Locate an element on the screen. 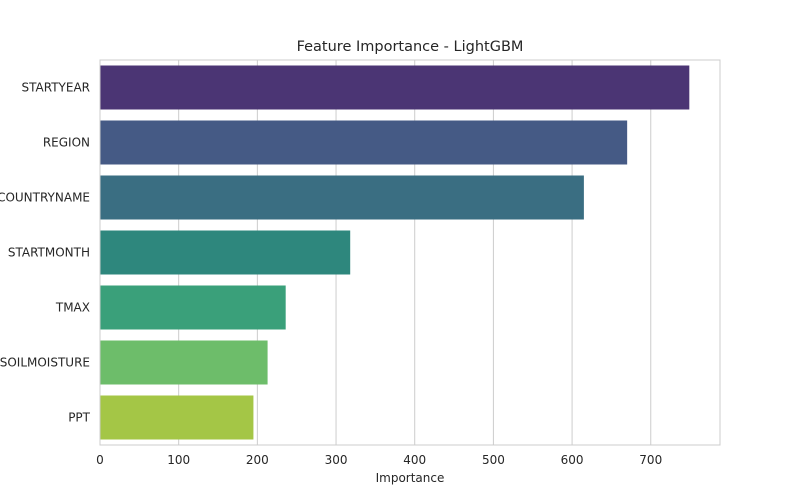 The height and width of the screenshot is (500, 800). y-tick-label-tmax: TMAX is located at coordinates (72, 308).